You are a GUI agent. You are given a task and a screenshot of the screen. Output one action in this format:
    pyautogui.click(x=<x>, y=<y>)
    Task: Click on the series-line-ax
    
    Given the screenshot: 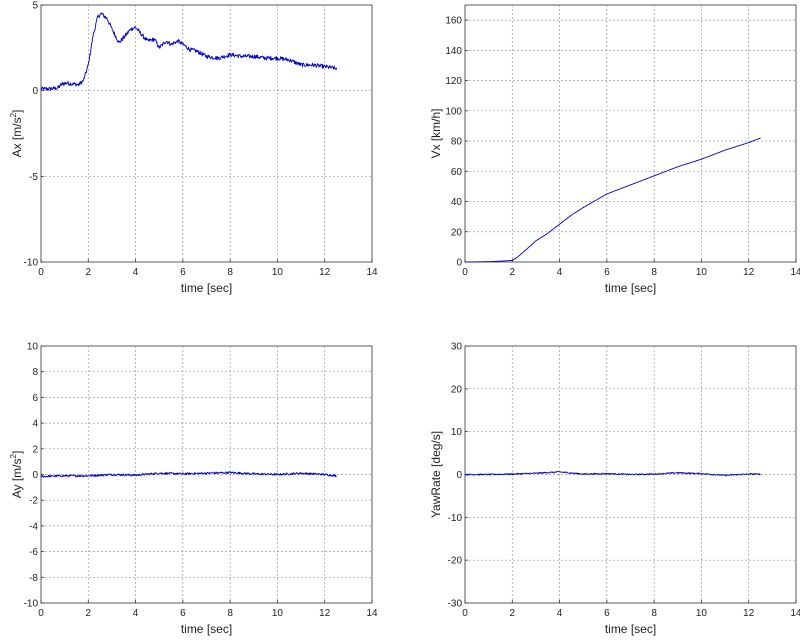 What is the action you would take?
    pyautogui.click(x=188, y=51)
    